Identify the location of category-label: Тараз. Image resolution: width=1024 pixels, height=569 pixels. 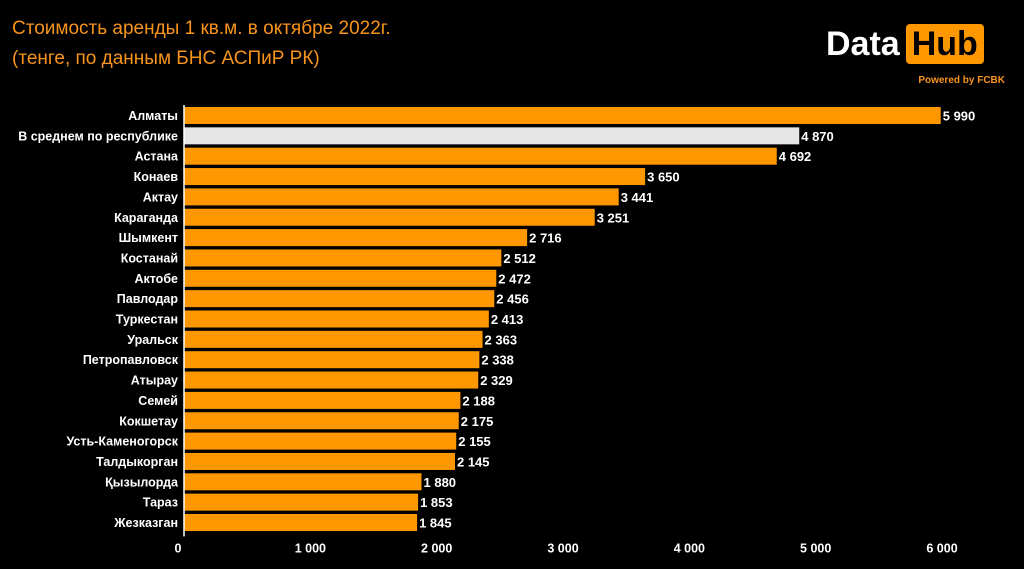
(160, 503).